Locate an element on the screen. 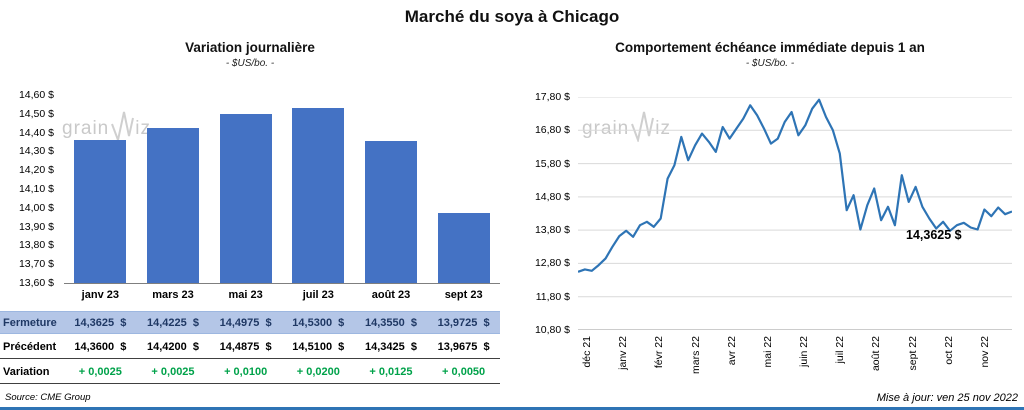 The image size is (1024, 410). y-axis-tick-label: 13,70 $ is located at coordinates (36, 264).